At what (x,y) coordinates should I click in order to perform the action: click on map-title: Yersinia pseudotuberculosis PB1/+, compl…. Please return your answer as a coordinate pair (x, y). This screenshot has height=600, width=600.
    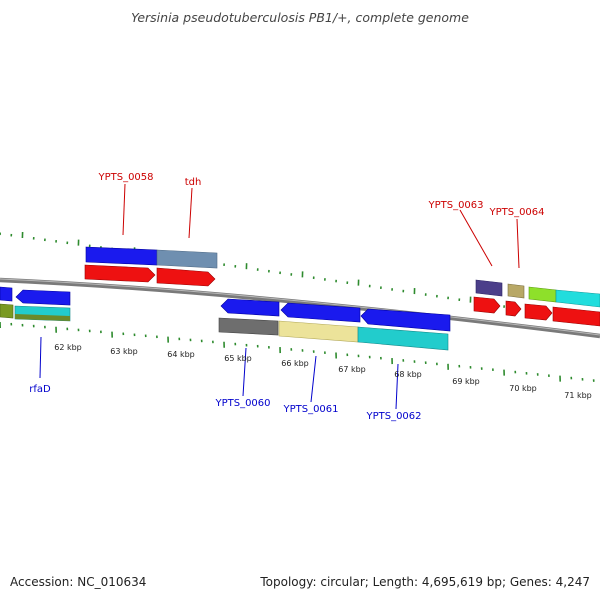
    Looking at the image, I should click on (300, 17).